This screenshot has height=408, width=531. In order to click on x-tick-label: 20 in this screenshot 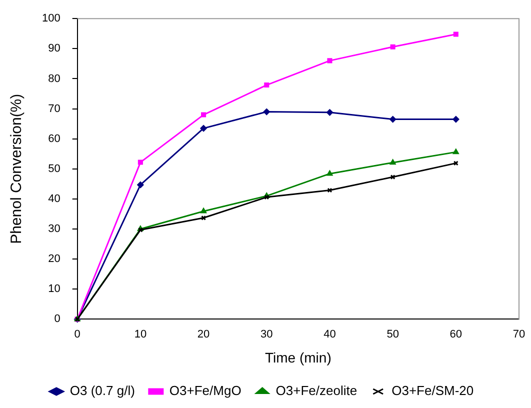, I will do `click(203, 334)`.